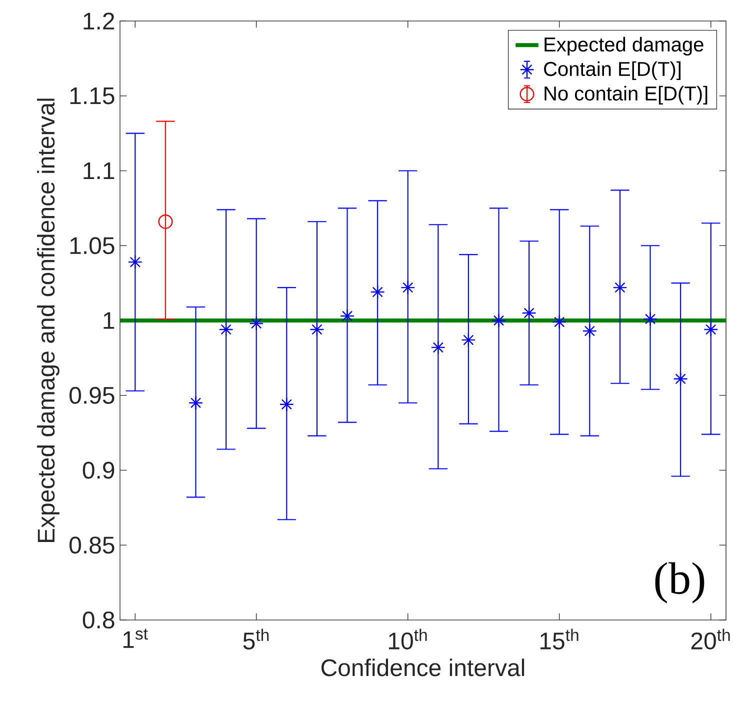  I want to click on legend-label: Contain E[D(T)], so click(612, 70).